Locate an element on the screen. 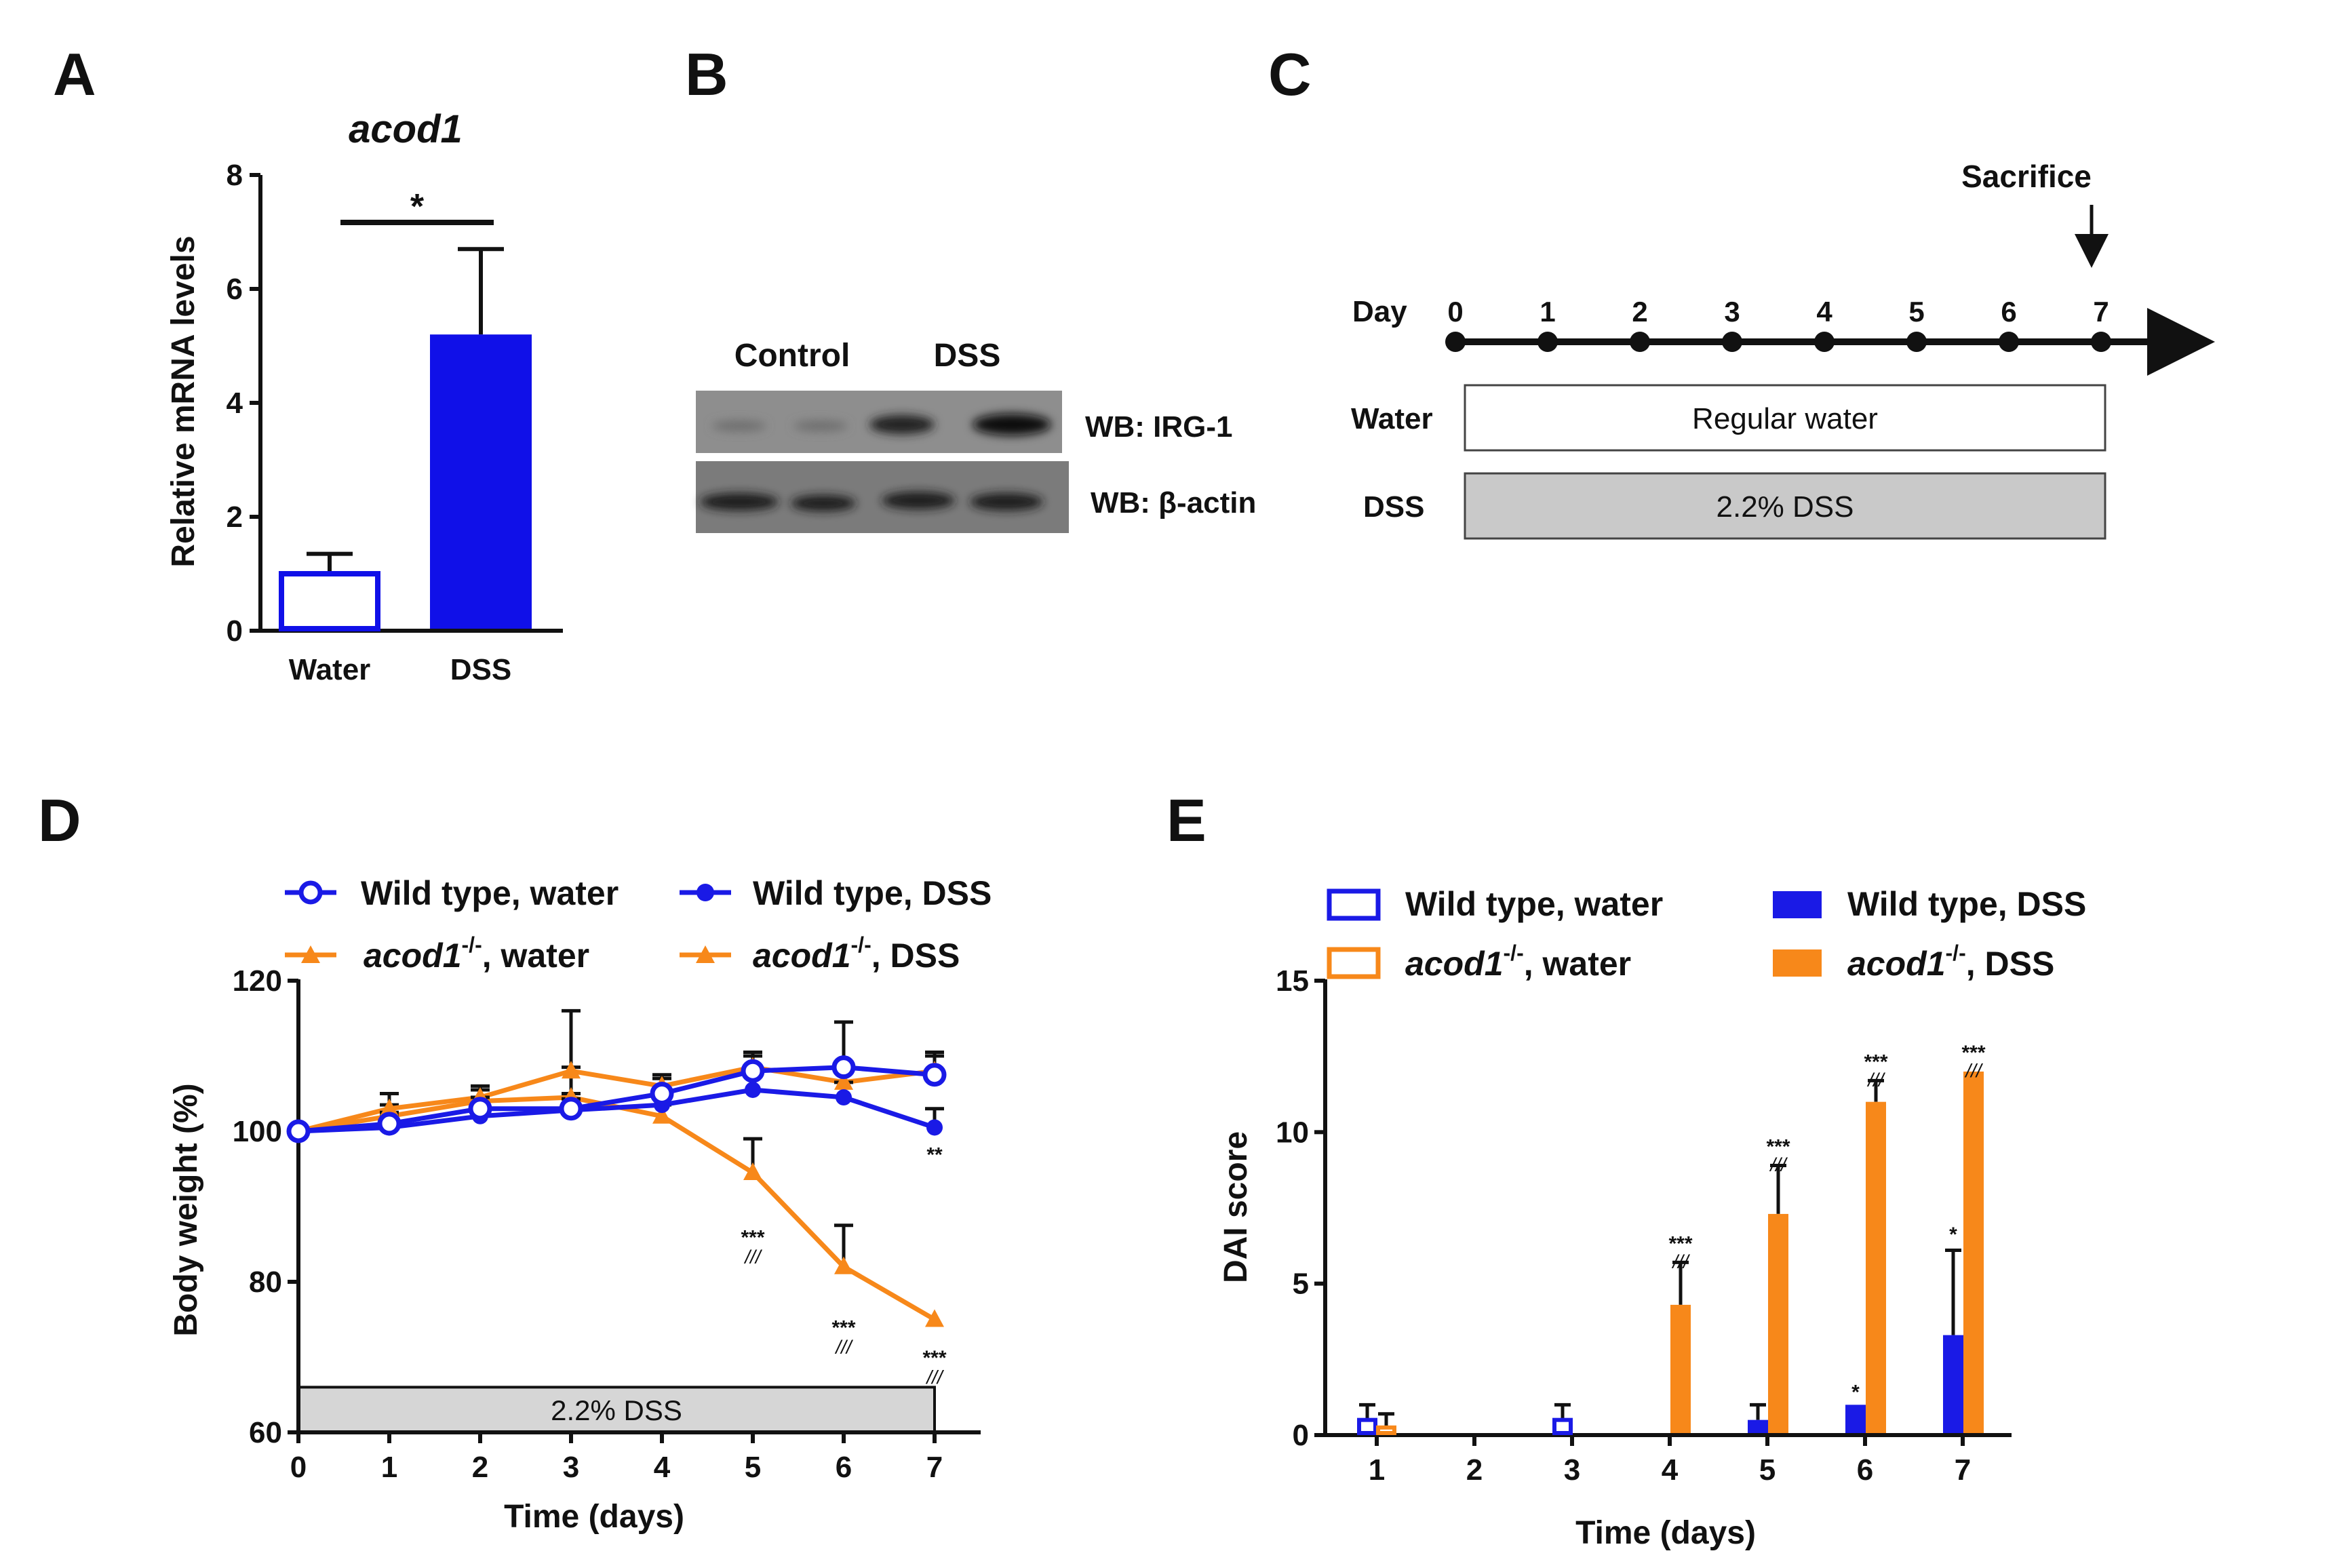 The image size is (2333, 1568). timeline-day-number: 0 is located at coordinates (1455, 312).